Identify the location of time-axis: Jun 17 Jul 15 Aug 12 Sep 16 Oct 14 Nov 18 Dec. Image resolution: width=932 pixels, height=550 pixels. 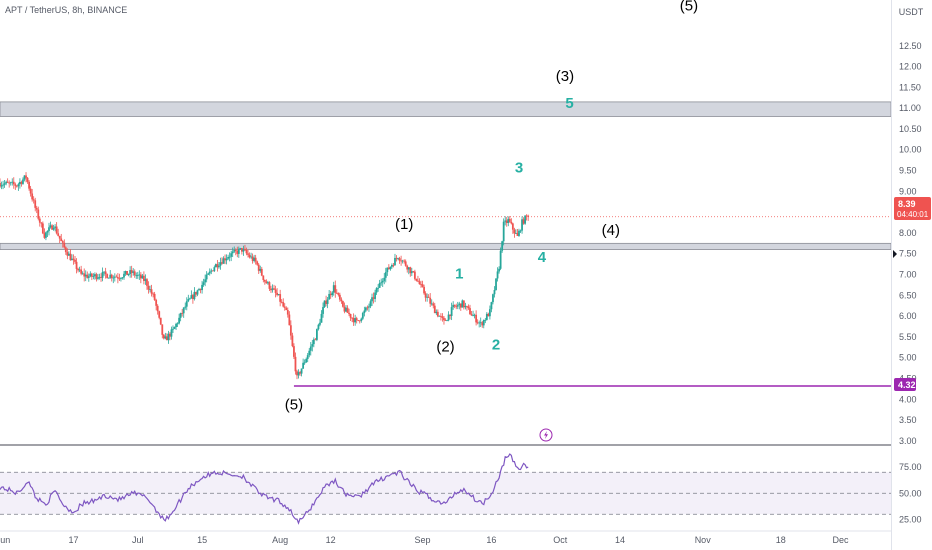
(424, 540).